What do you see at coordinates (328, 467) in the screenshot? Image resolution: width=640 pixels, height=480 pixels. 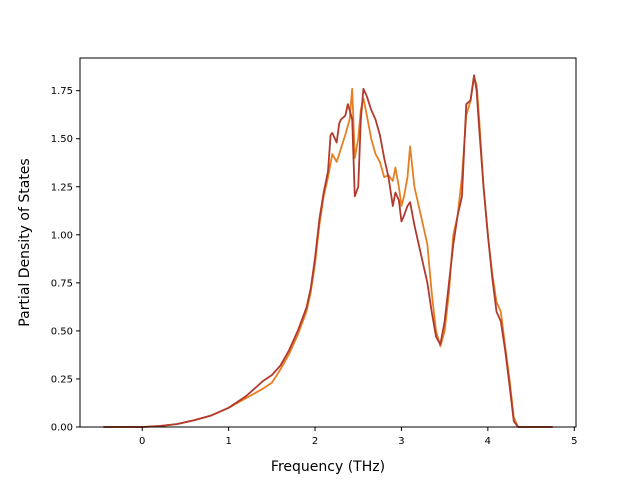 I see `x-axis-title: Frequency (THz)` at bounding box center [328, 467].